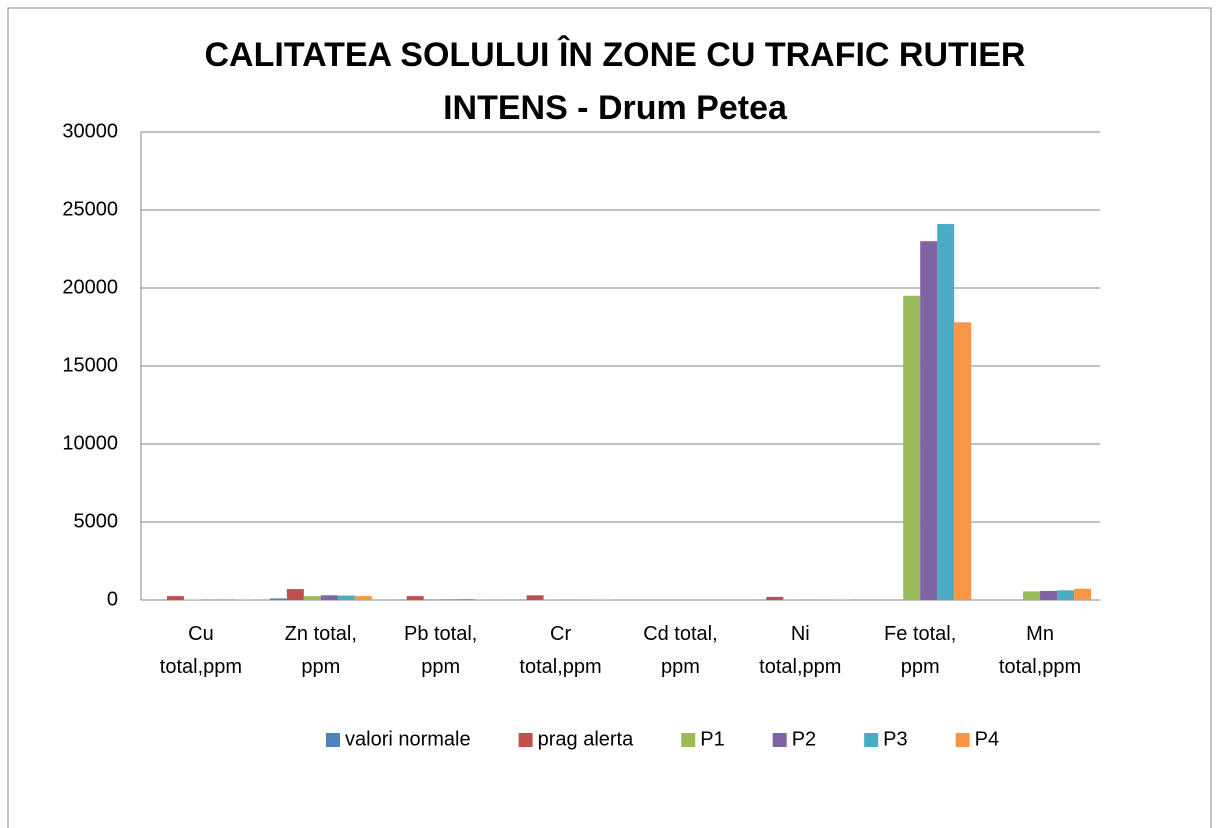 This screenshot has width=1219, height=828. I want to click on x-tick-label: Cd total, ppm, so click(680, 650).